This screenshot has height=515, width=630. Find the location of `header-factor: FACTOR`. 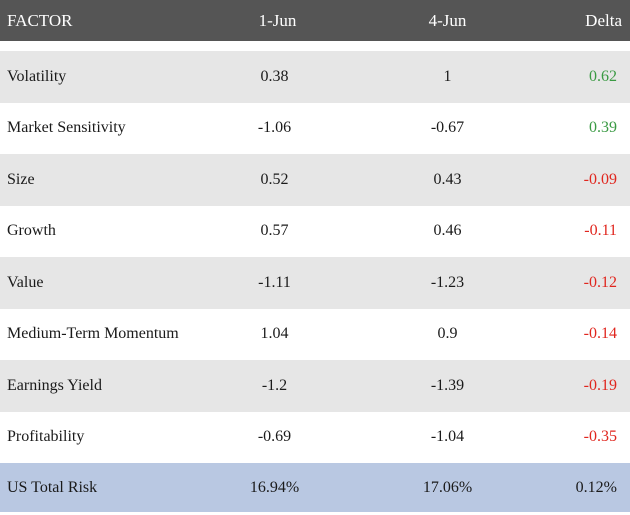

header-factor: FACTOR is located at coordinates (40, 20).